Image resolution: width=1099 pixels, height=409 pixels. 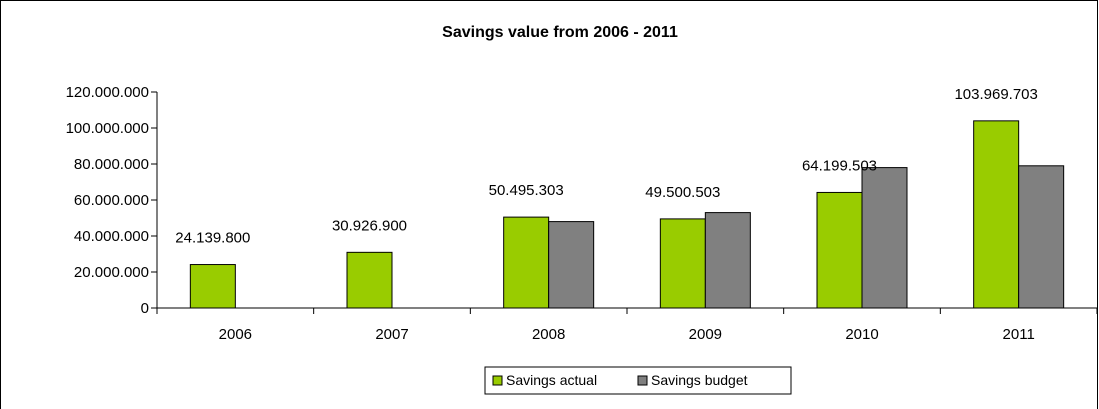 What do you see at coordinates (560, 32) in the screenshot?
I see `chart-title: Savings value from 2006 - 2011` at bounding box center [560, 32].